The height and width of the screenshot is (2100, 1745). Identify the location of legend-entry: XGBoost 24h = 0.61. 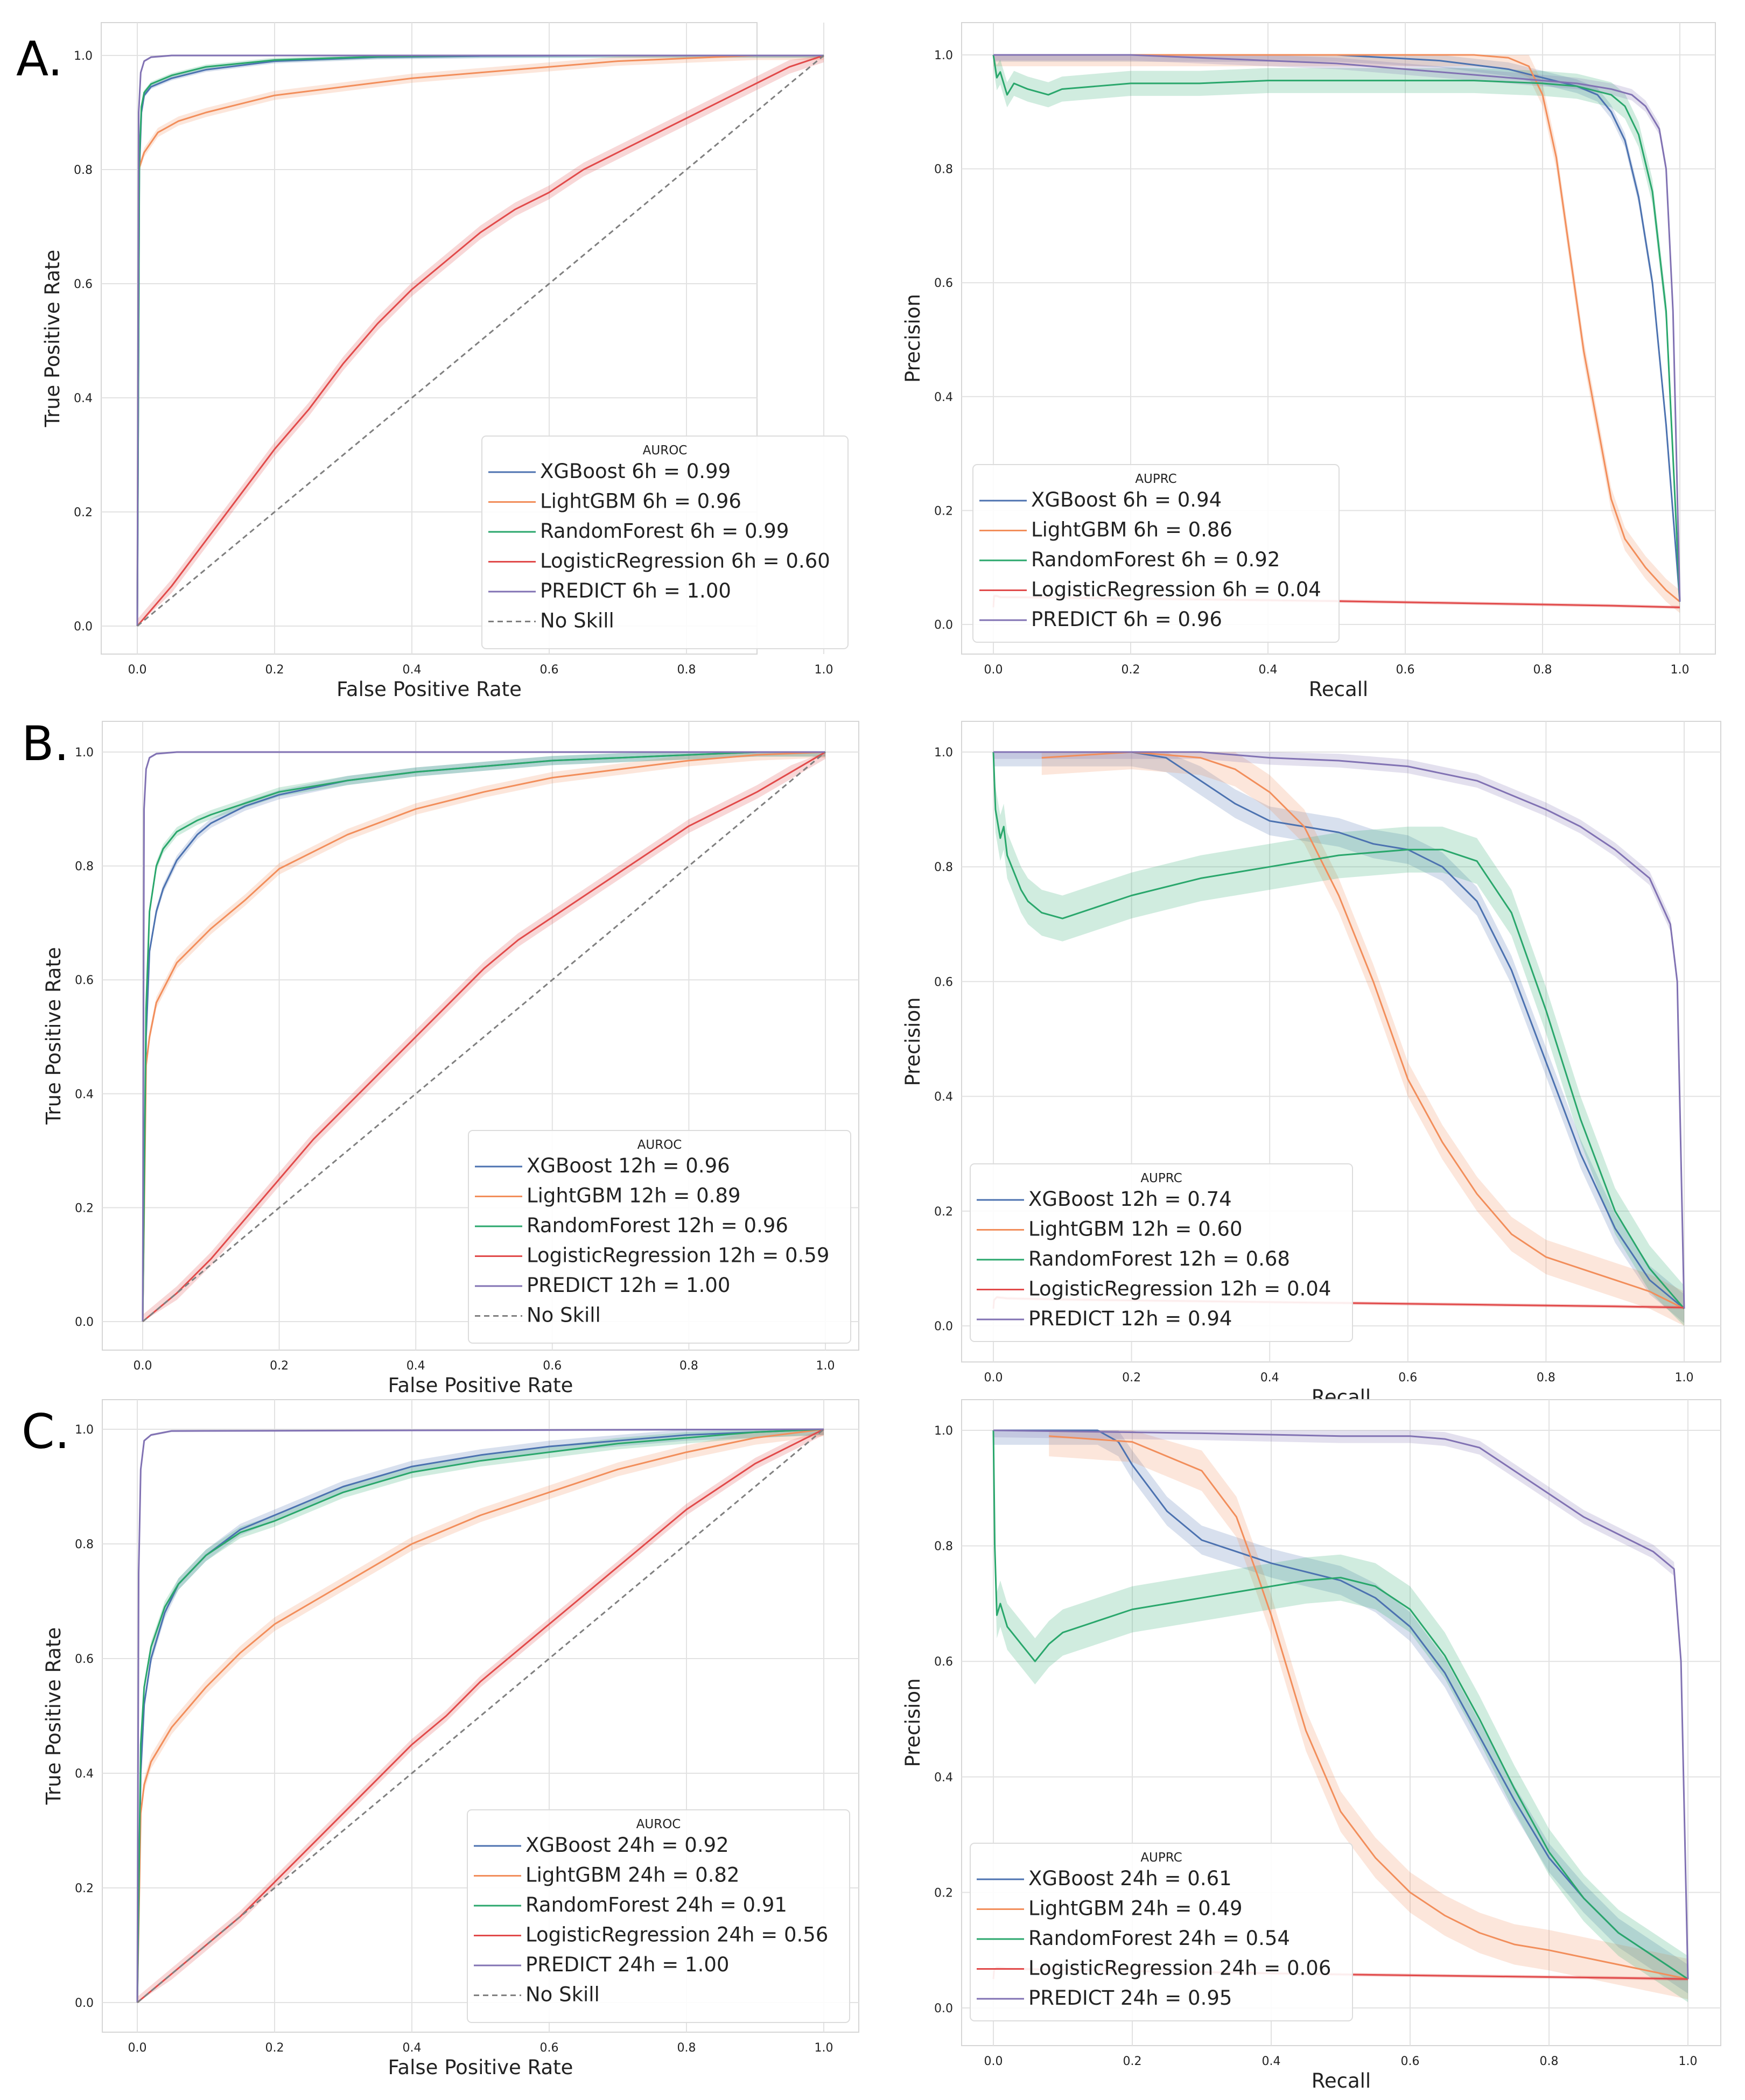
(1130, 1879).